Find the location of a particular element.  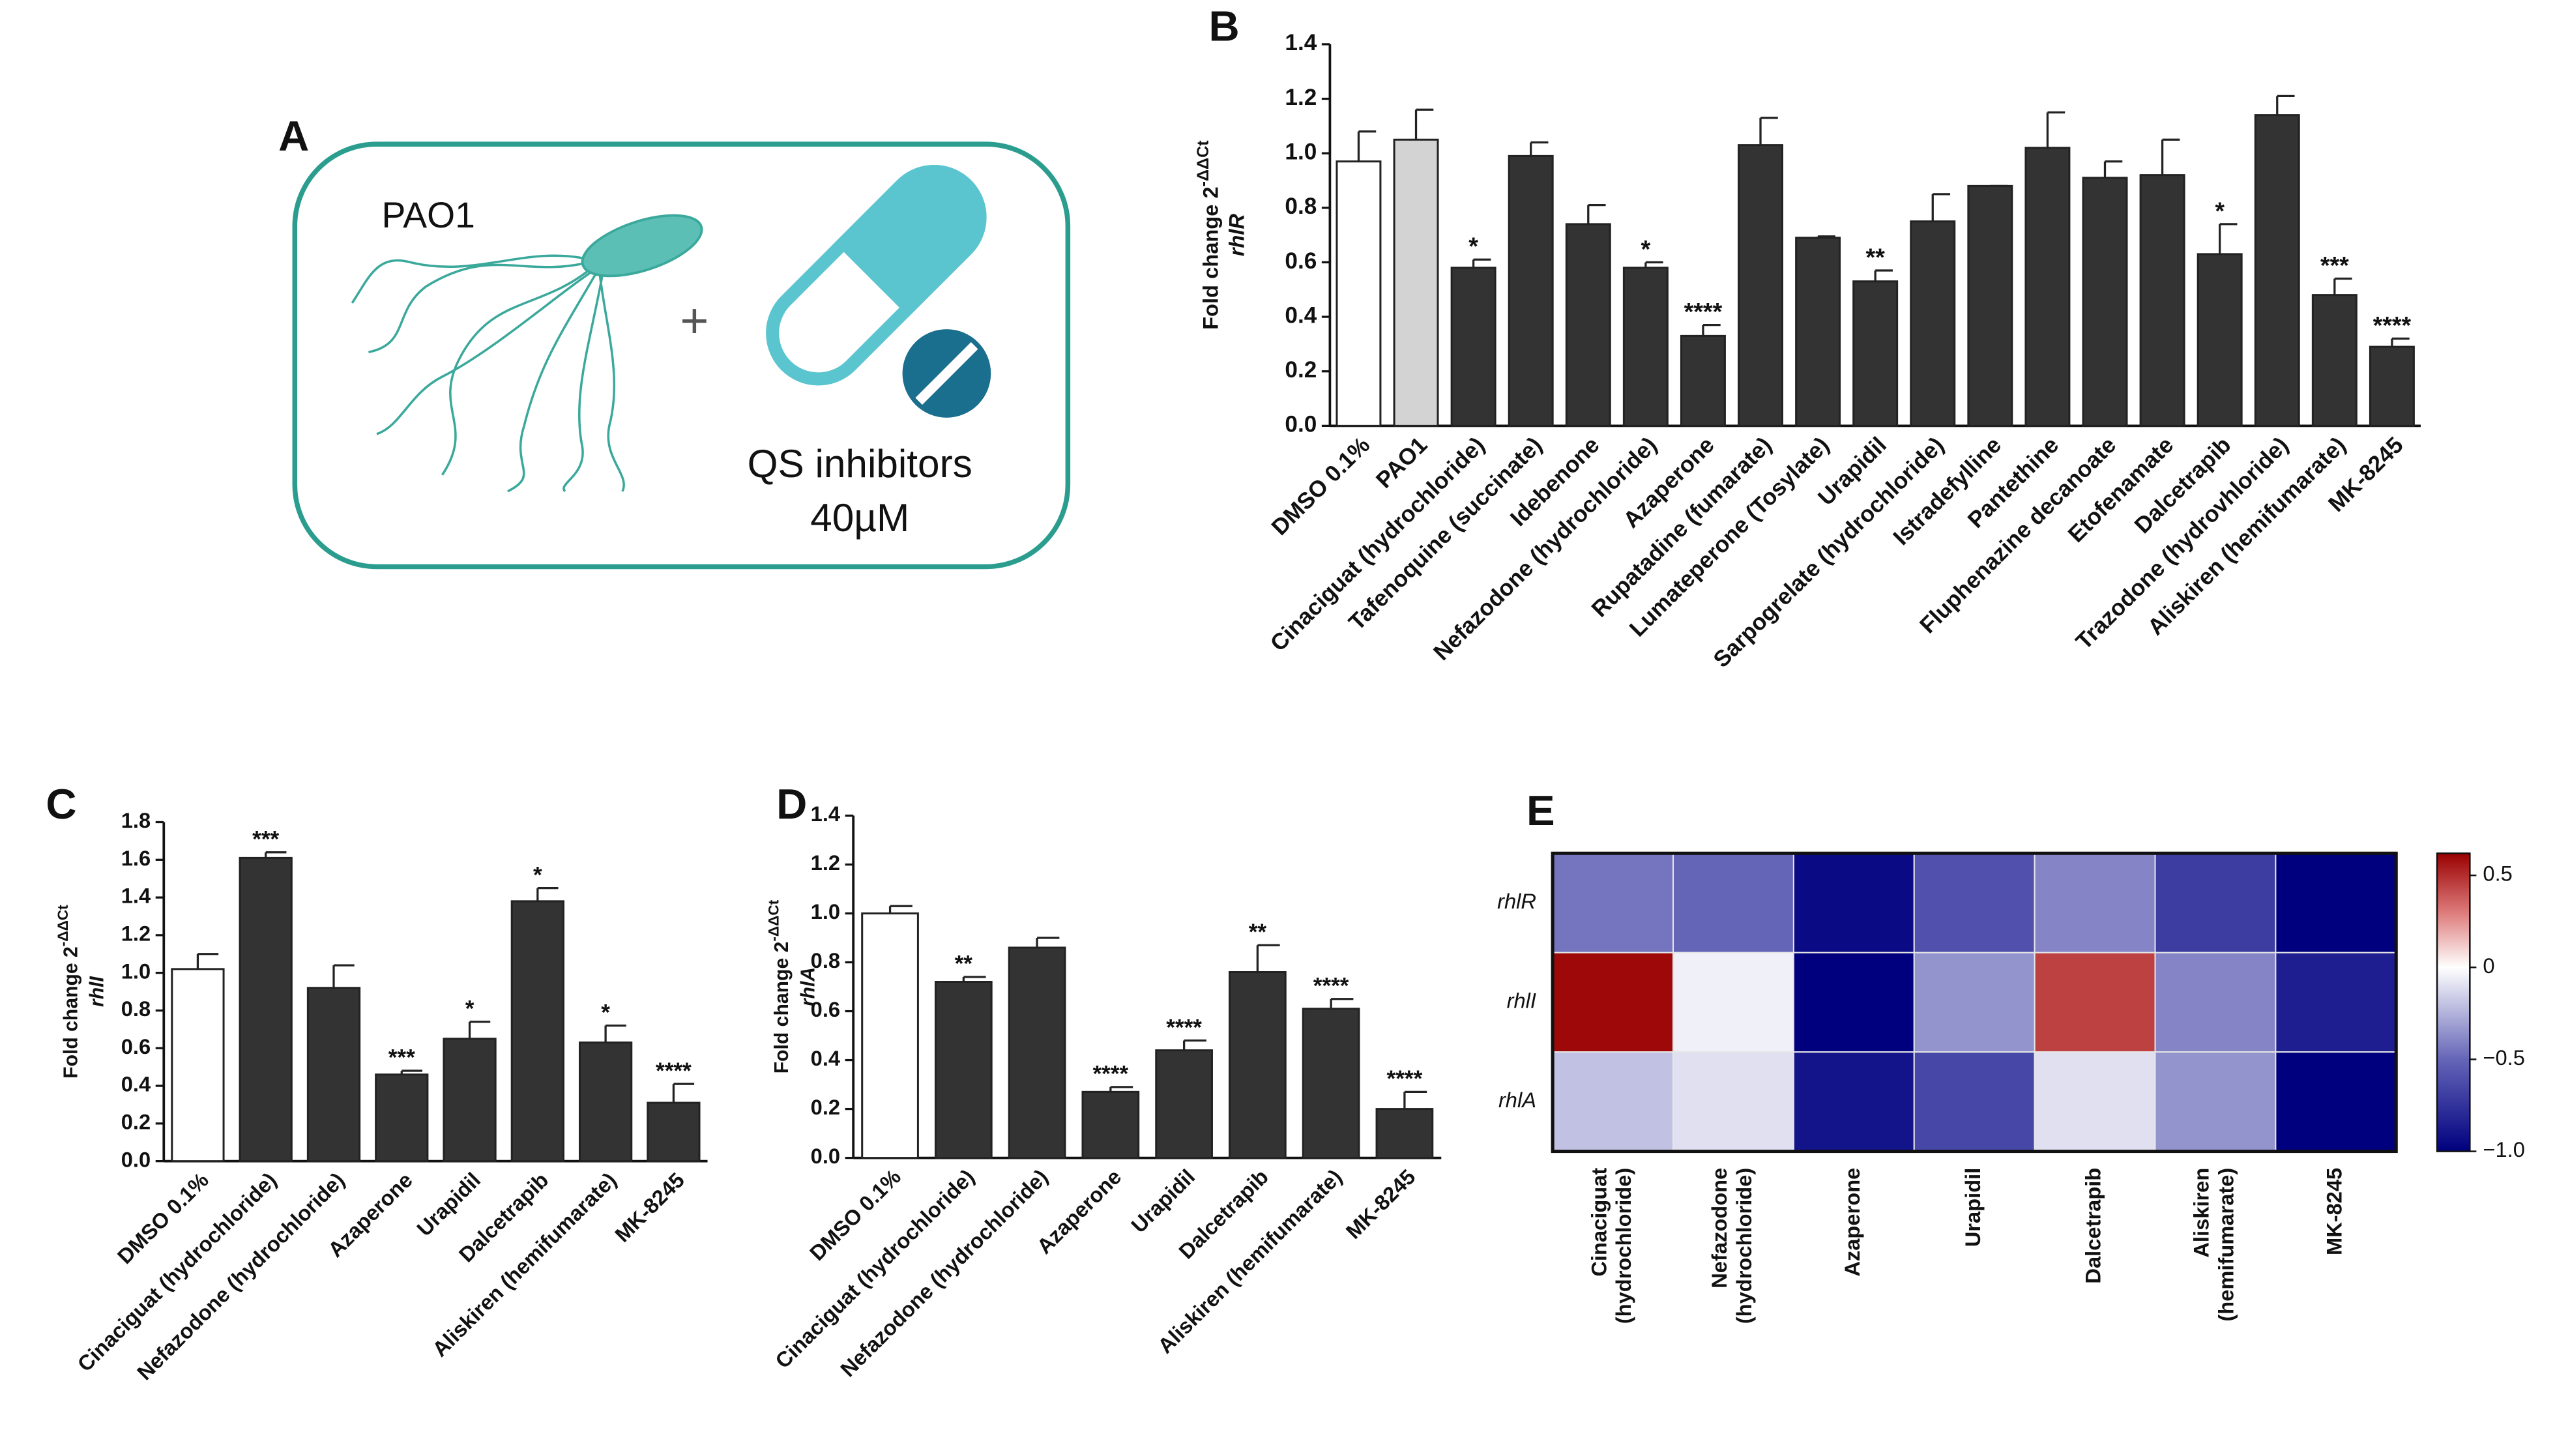

y-tick-label: 0.2 is located at coordinates (136, 1121).